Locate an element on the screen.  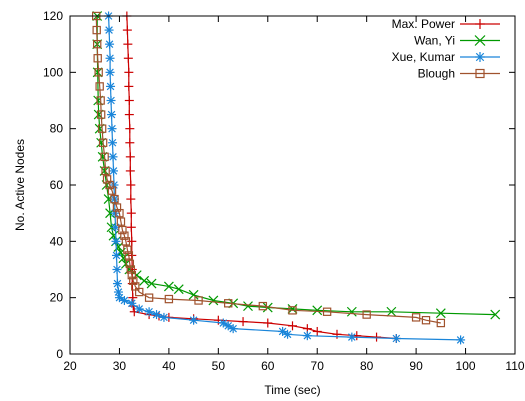
y-tick-label: 100 is located at coordinates (53, 72).